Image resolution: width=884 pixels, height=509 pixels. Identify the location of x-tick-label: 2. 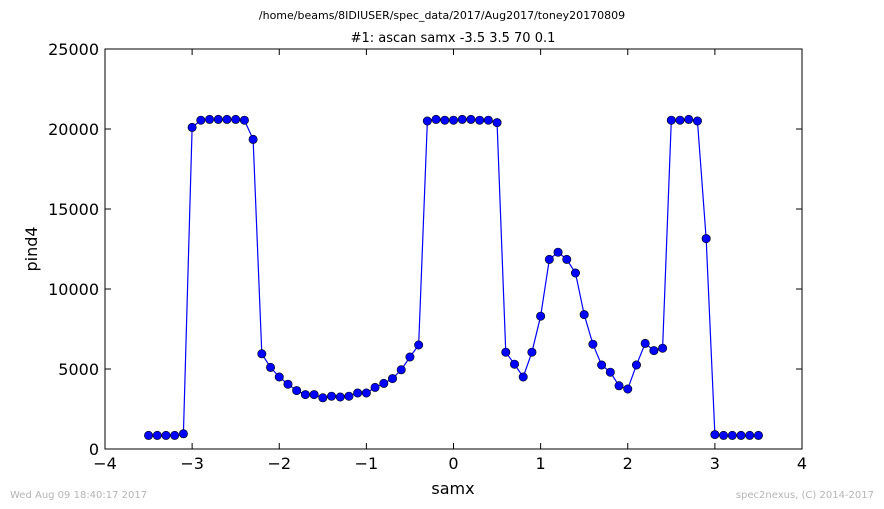
(628, 463).